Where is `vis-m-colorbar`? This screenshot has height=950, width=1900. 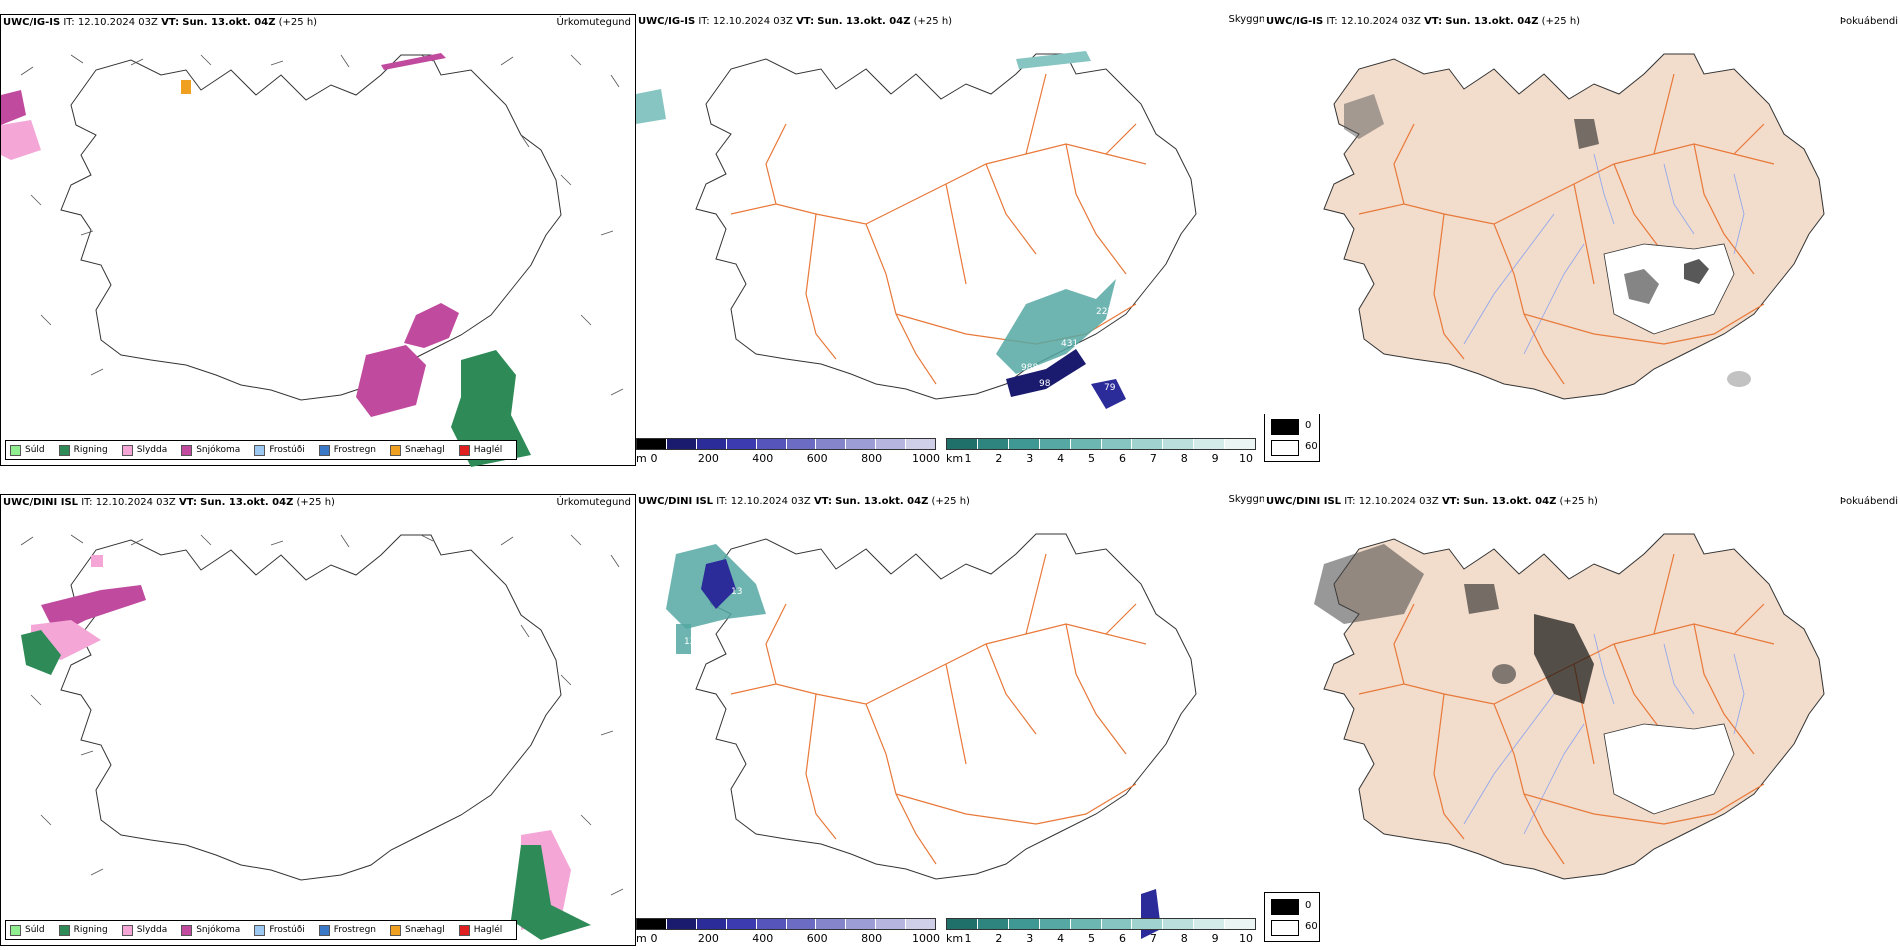
vis-m-colorbar is located at coordinates (786, 924).